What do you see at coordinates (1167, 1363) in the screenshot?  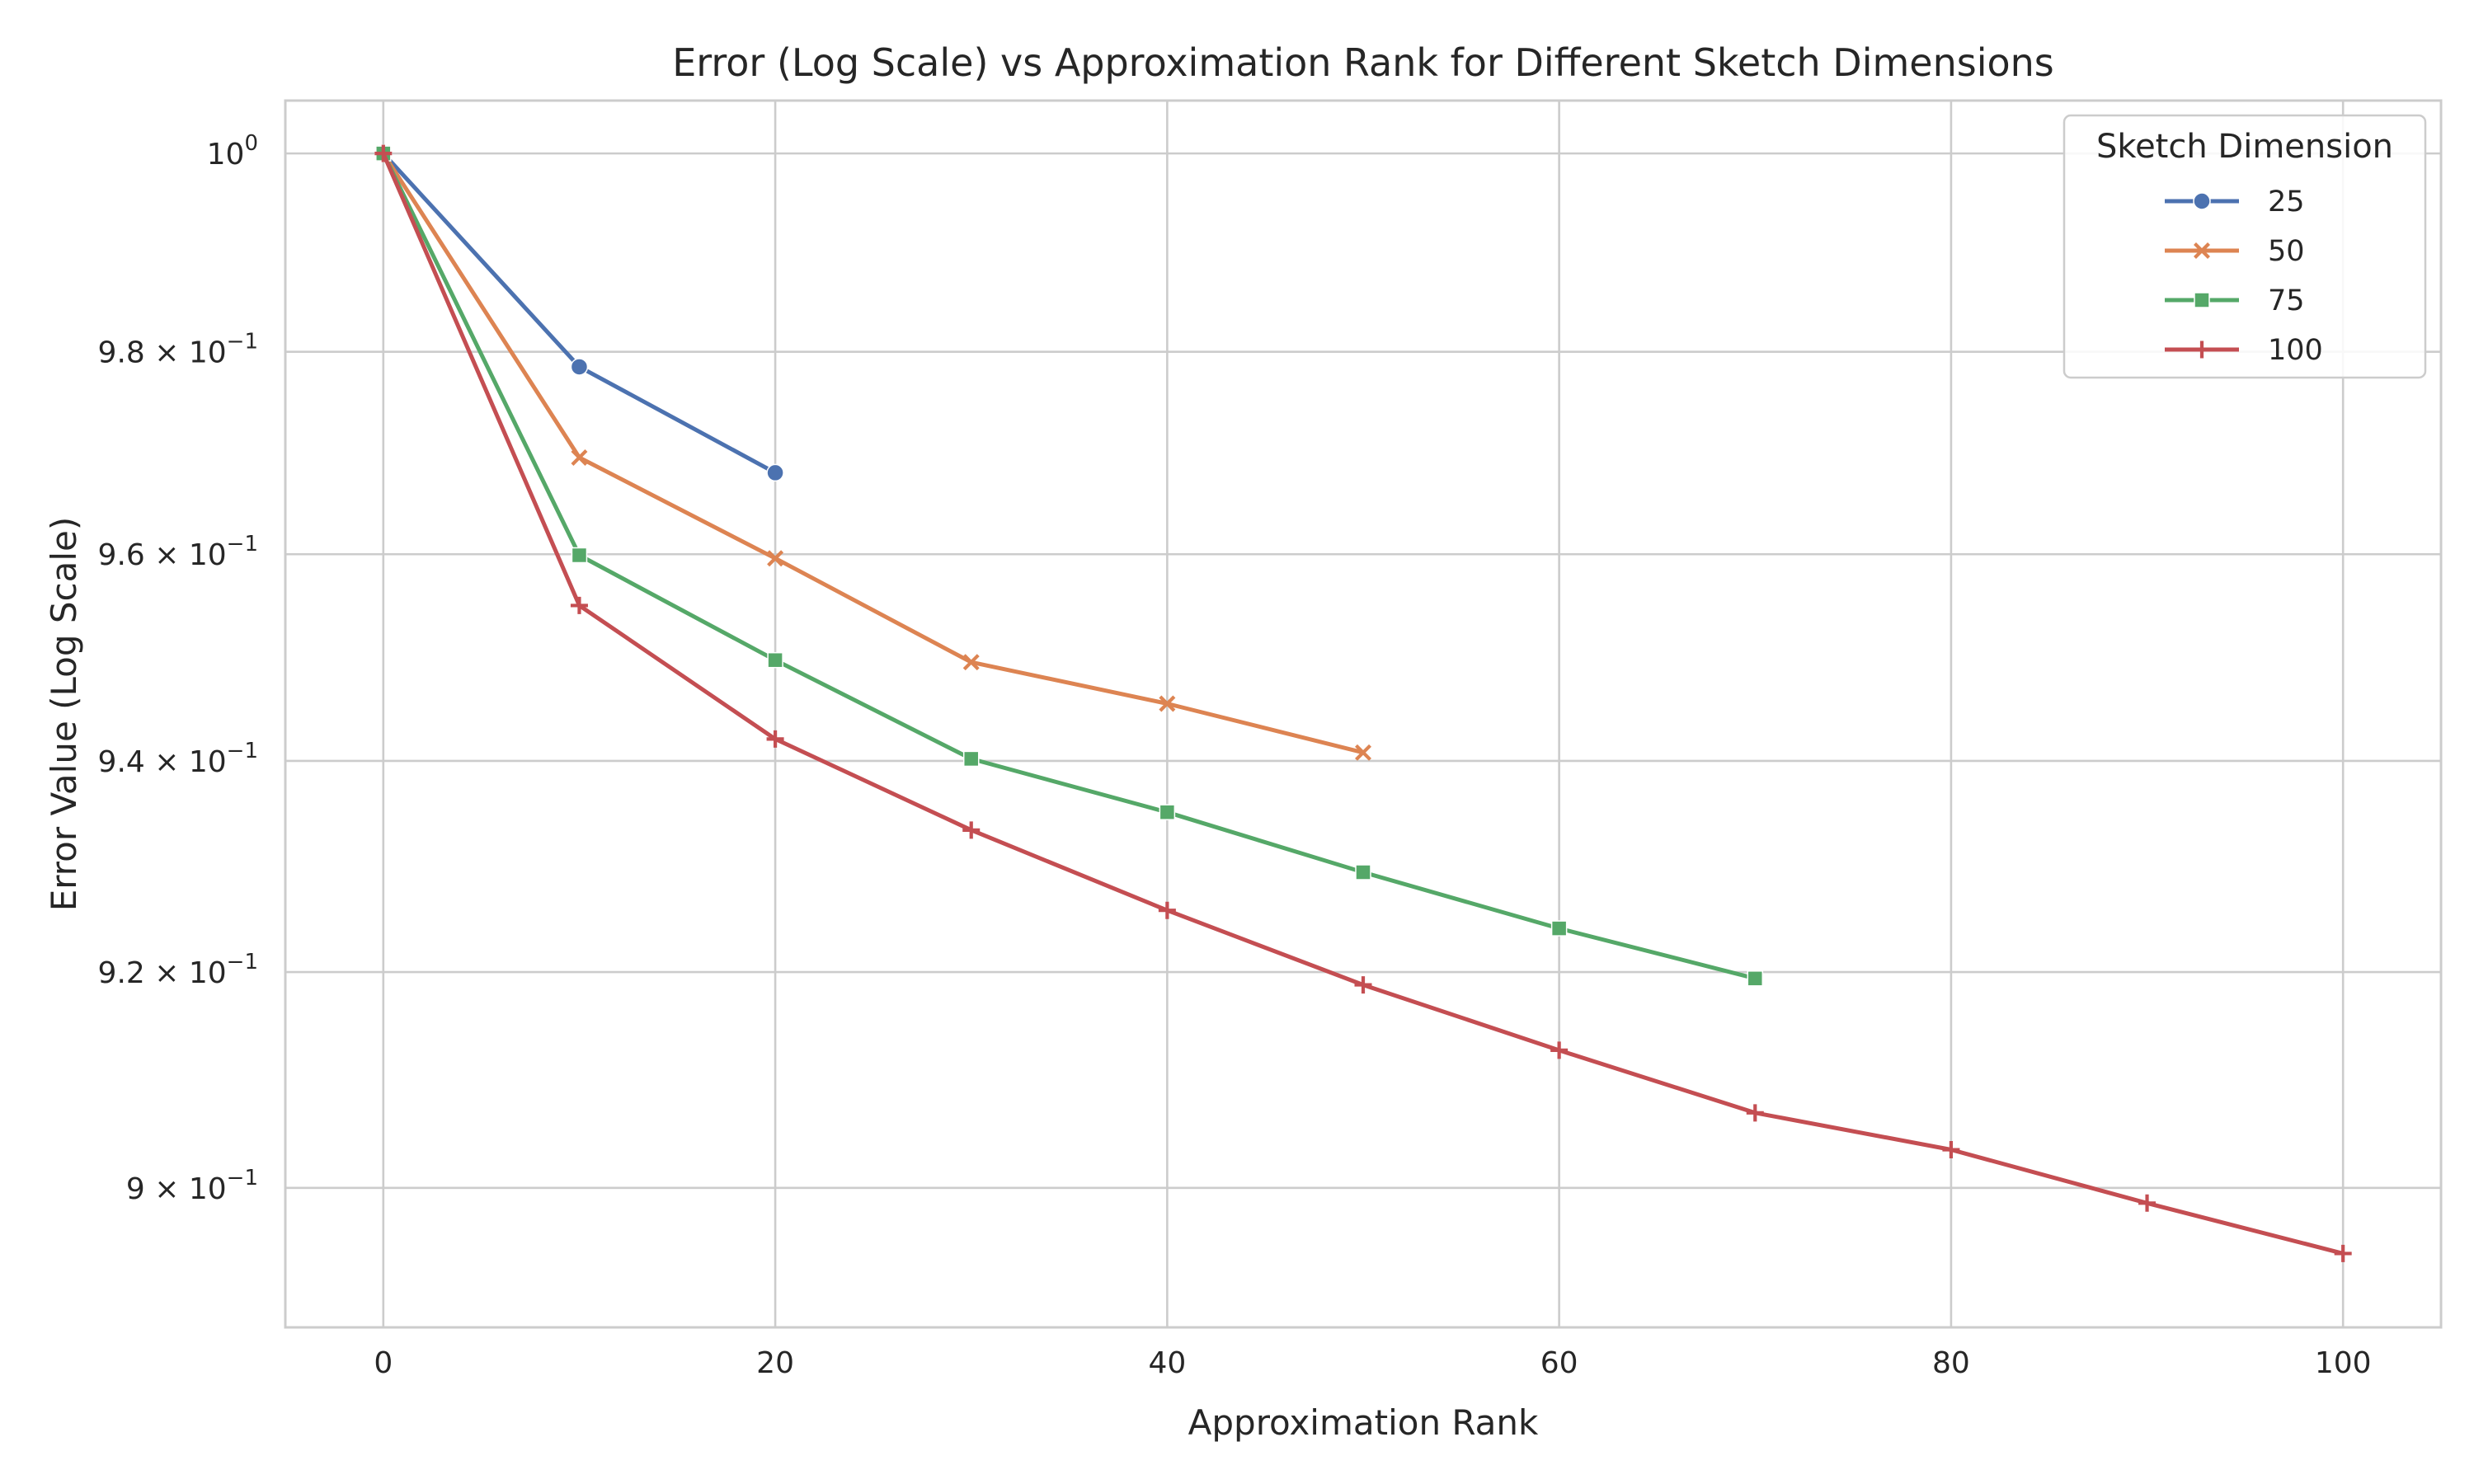 I see `x-tick-label: 40` at bounding box center [1167, 1363].